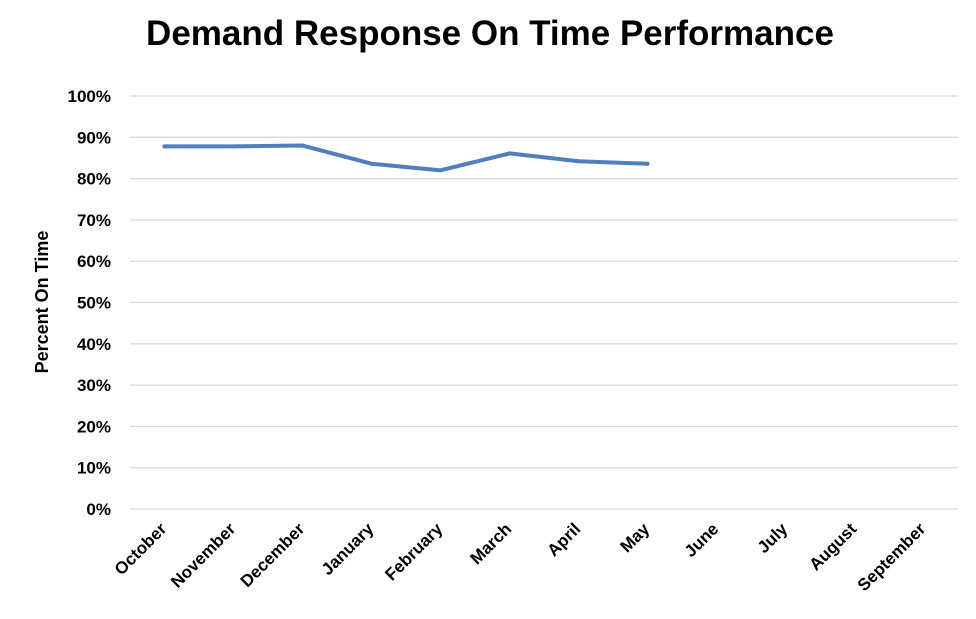 The width and height of the screenshot is (976, 619). Describe the element at coordinates (94, 179) in the screenshot. I see `y-tick-label: 80%` at that location.